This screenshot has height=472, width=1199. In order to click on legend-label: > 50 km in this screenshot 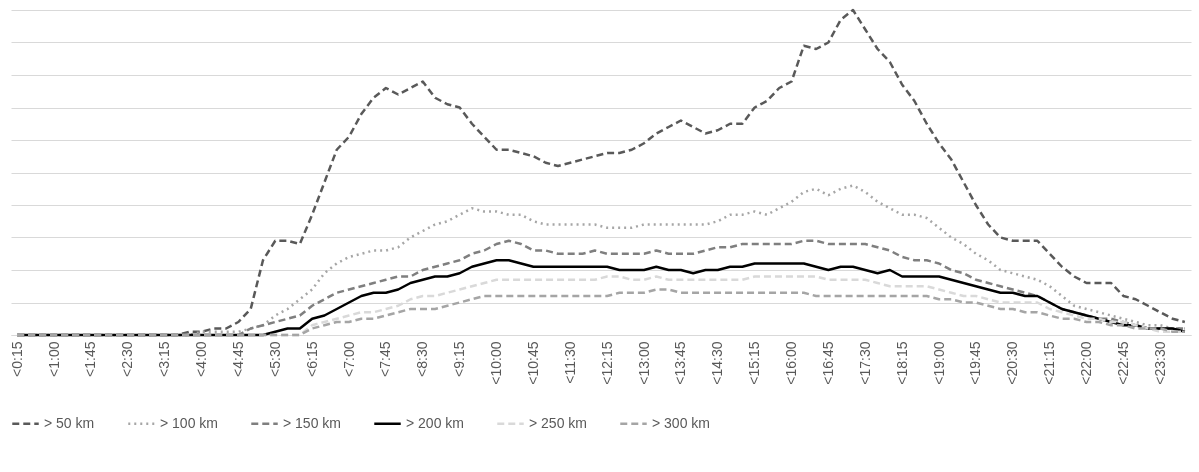, I will do `click(69, 422)`.